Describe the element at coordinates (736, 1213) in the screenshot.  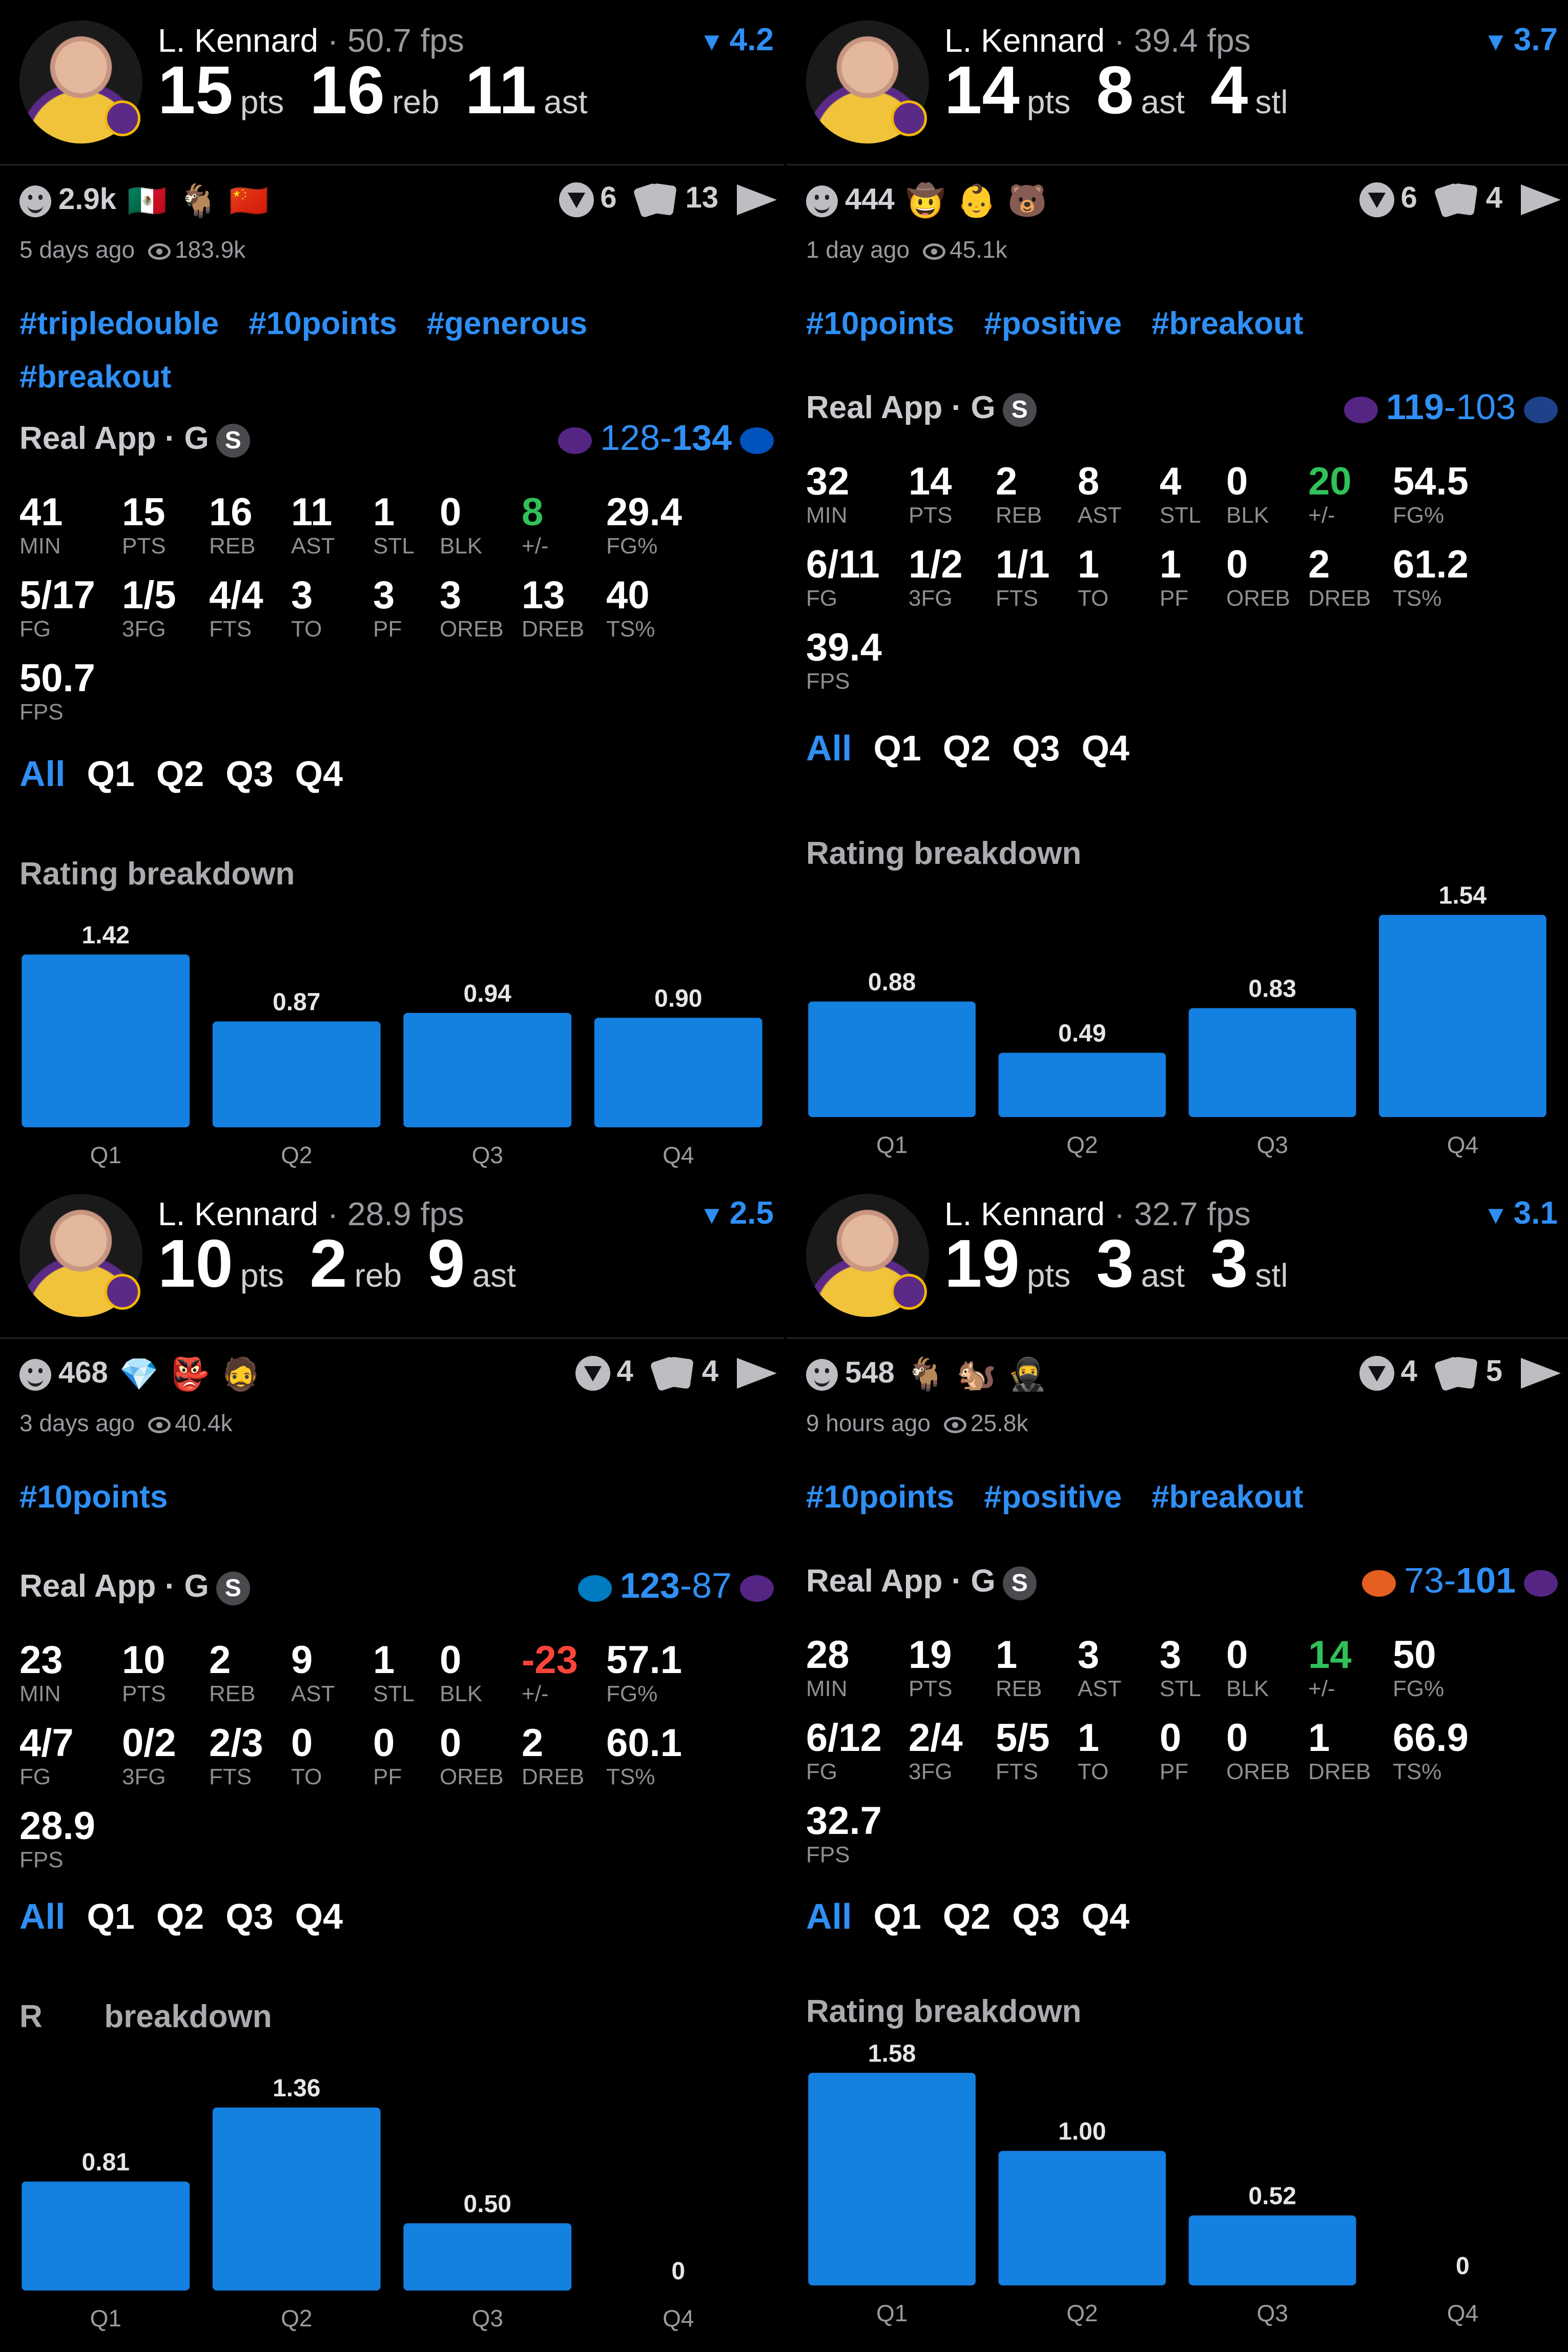
I see `rating-badge: ▼ 2.5` at that location.